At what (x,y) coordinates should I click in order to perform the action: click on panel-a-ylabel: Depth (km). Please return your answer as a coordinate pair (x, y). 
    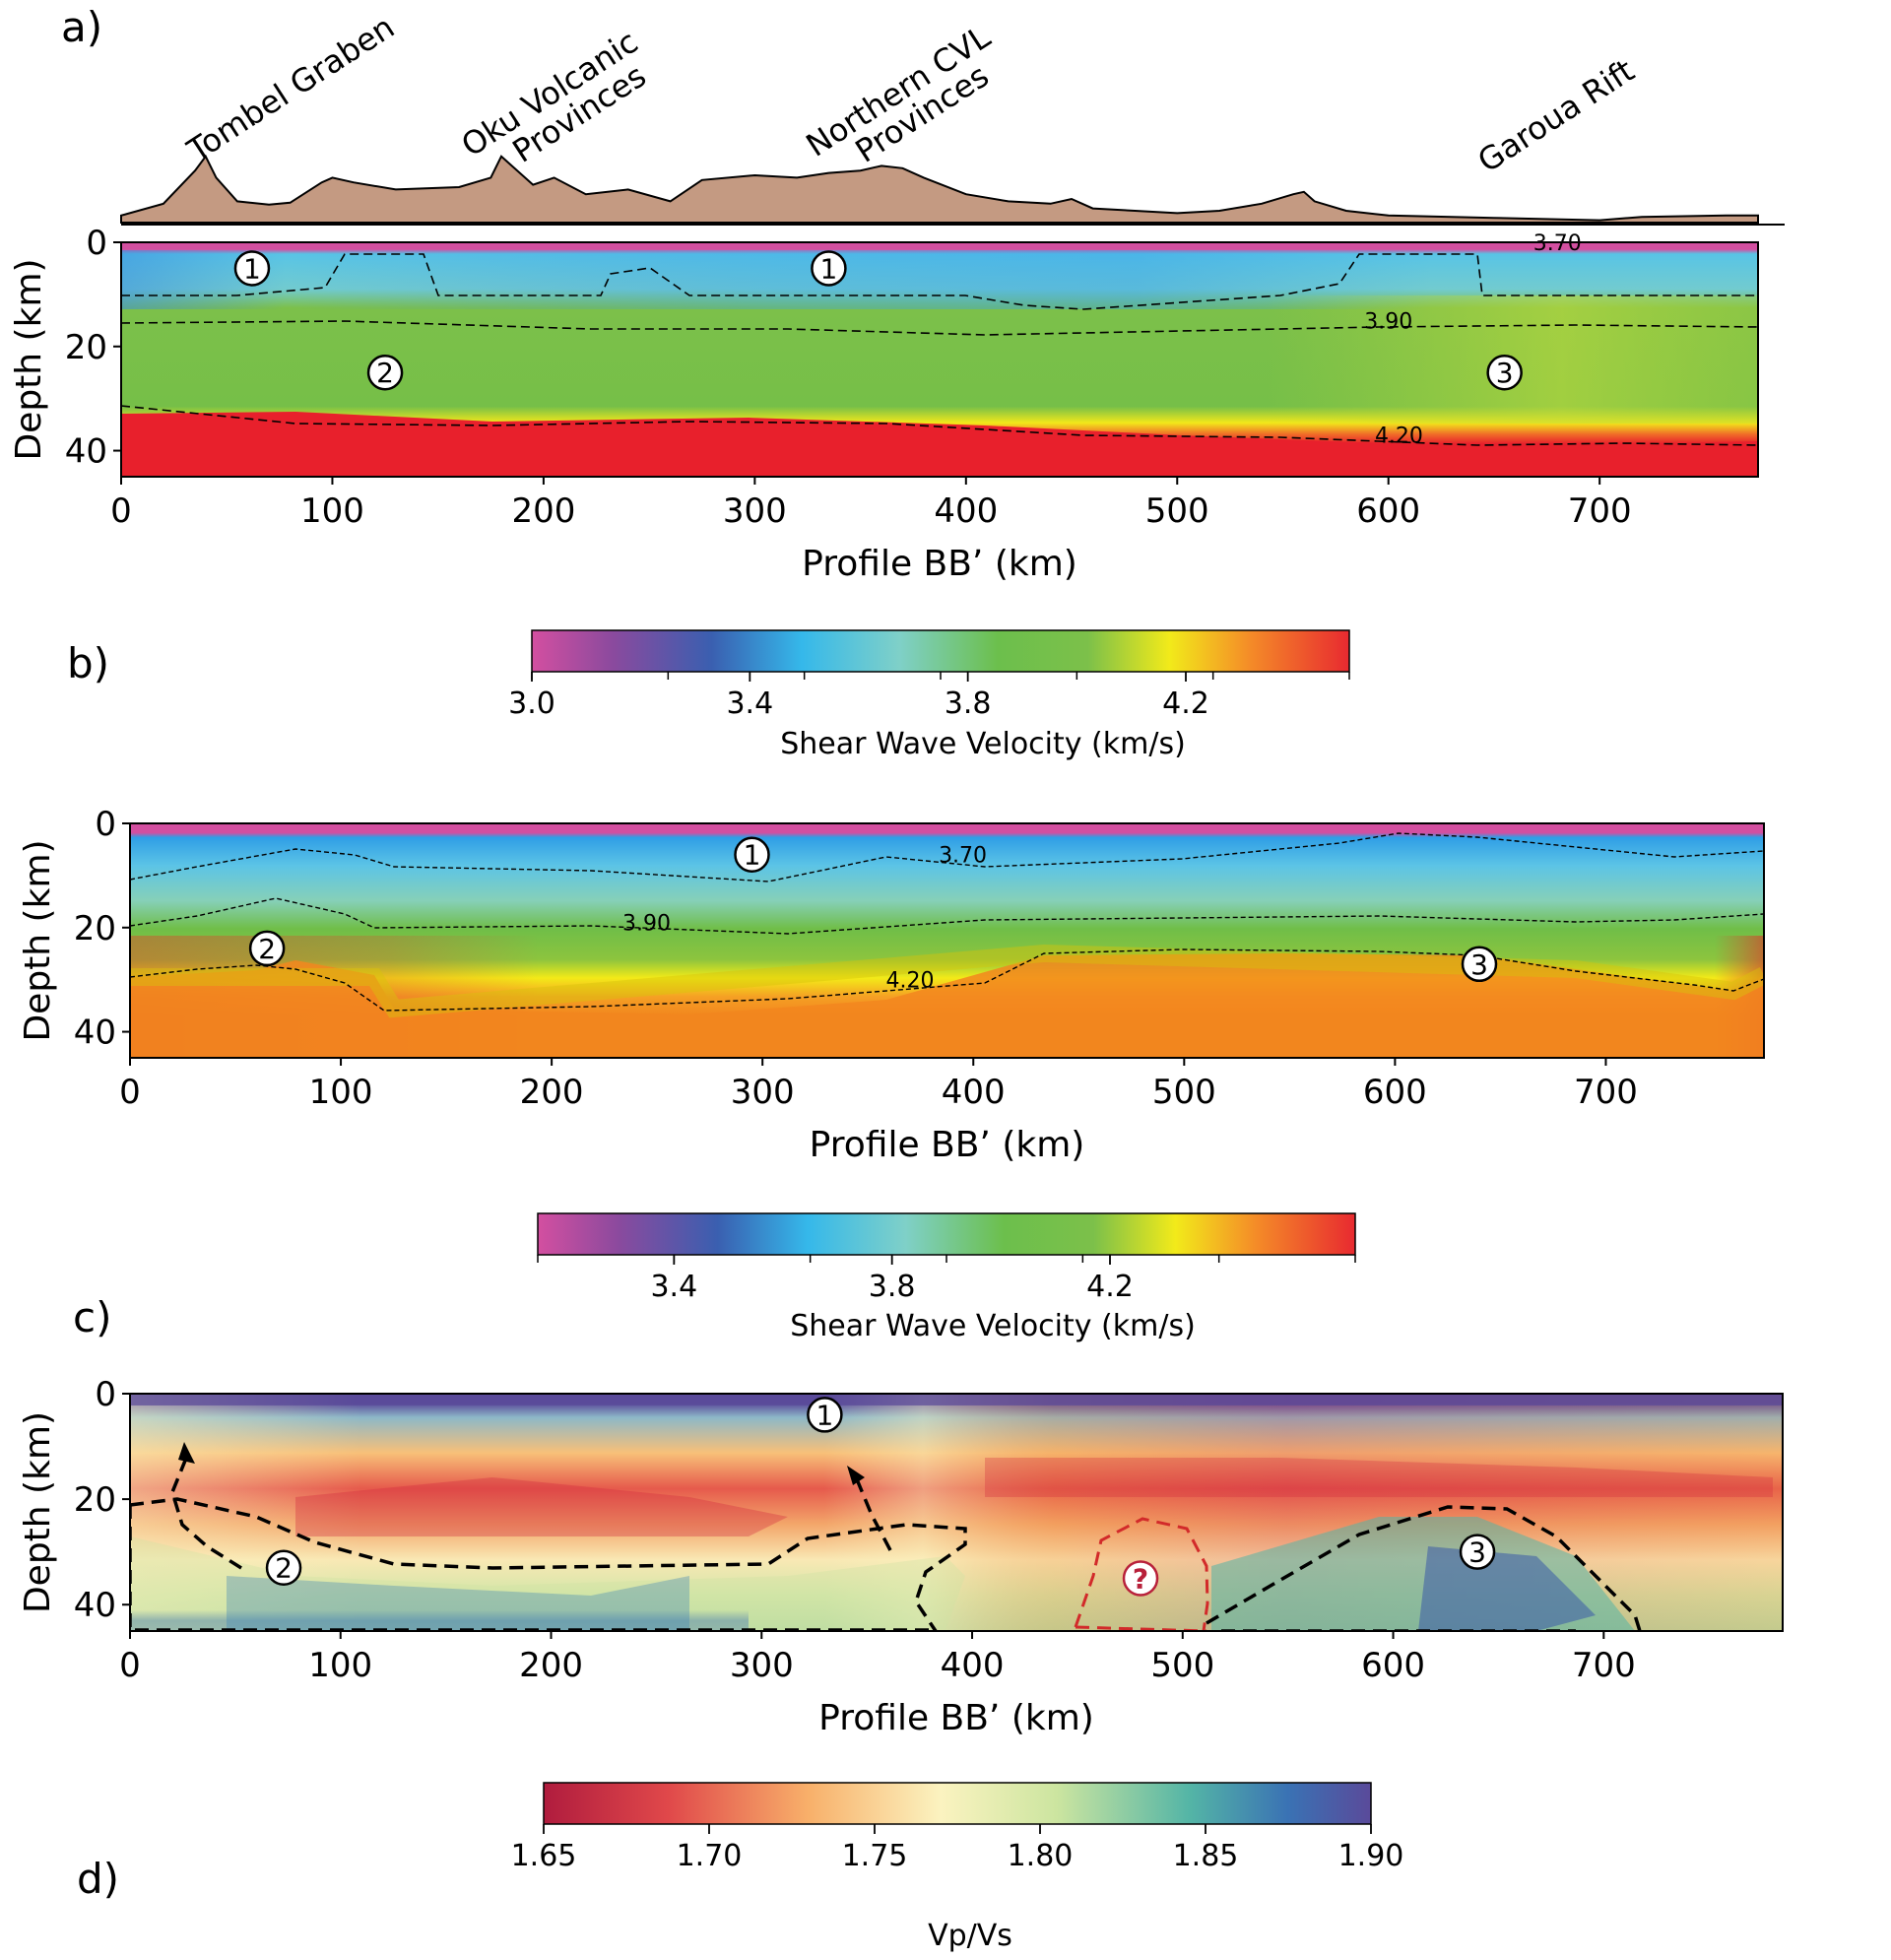
    Looking at the image, I should click on (29, 359).